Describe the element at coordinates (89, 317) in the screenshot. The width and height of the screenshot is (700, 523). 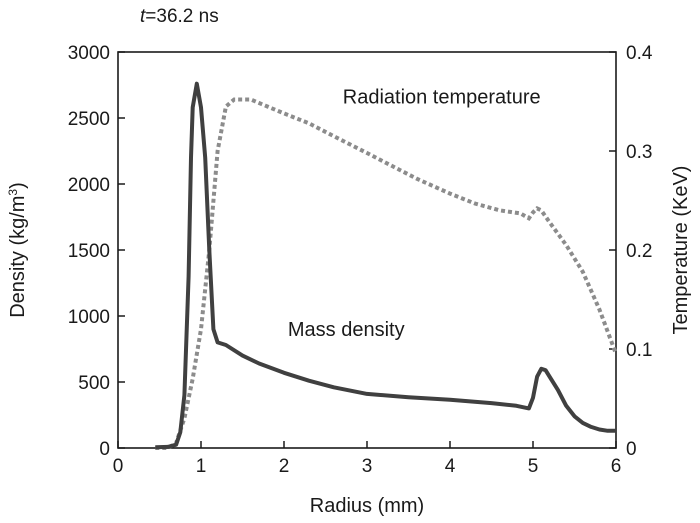
I see `y-left-tick-label: 1000` at that location.